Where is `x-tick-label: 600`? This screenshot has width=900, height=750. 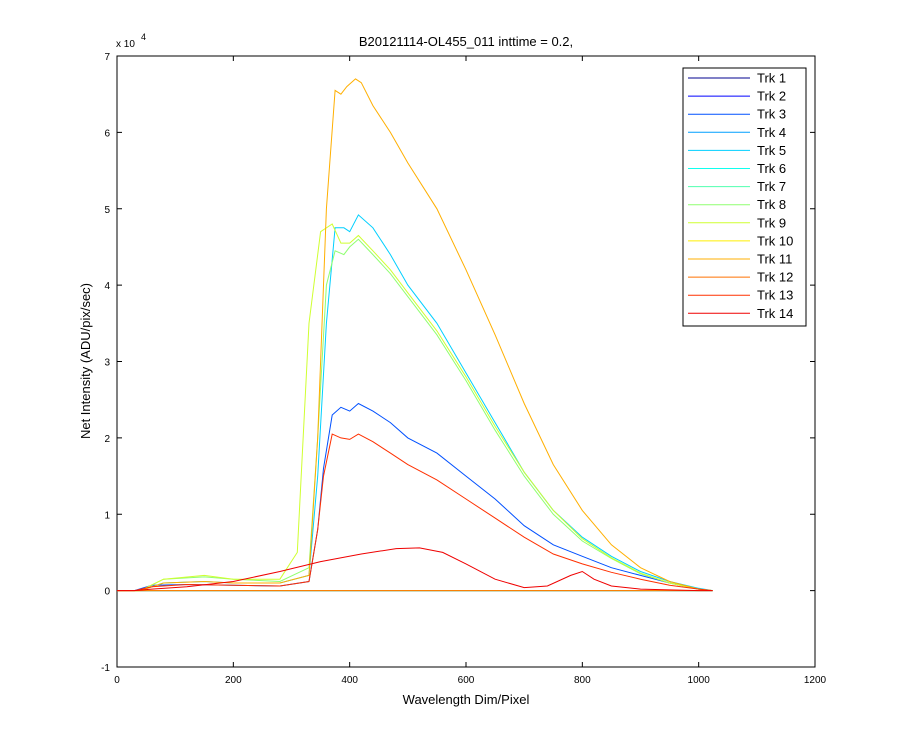
x-tick-label: 600 is located at coordinates (466, 680).